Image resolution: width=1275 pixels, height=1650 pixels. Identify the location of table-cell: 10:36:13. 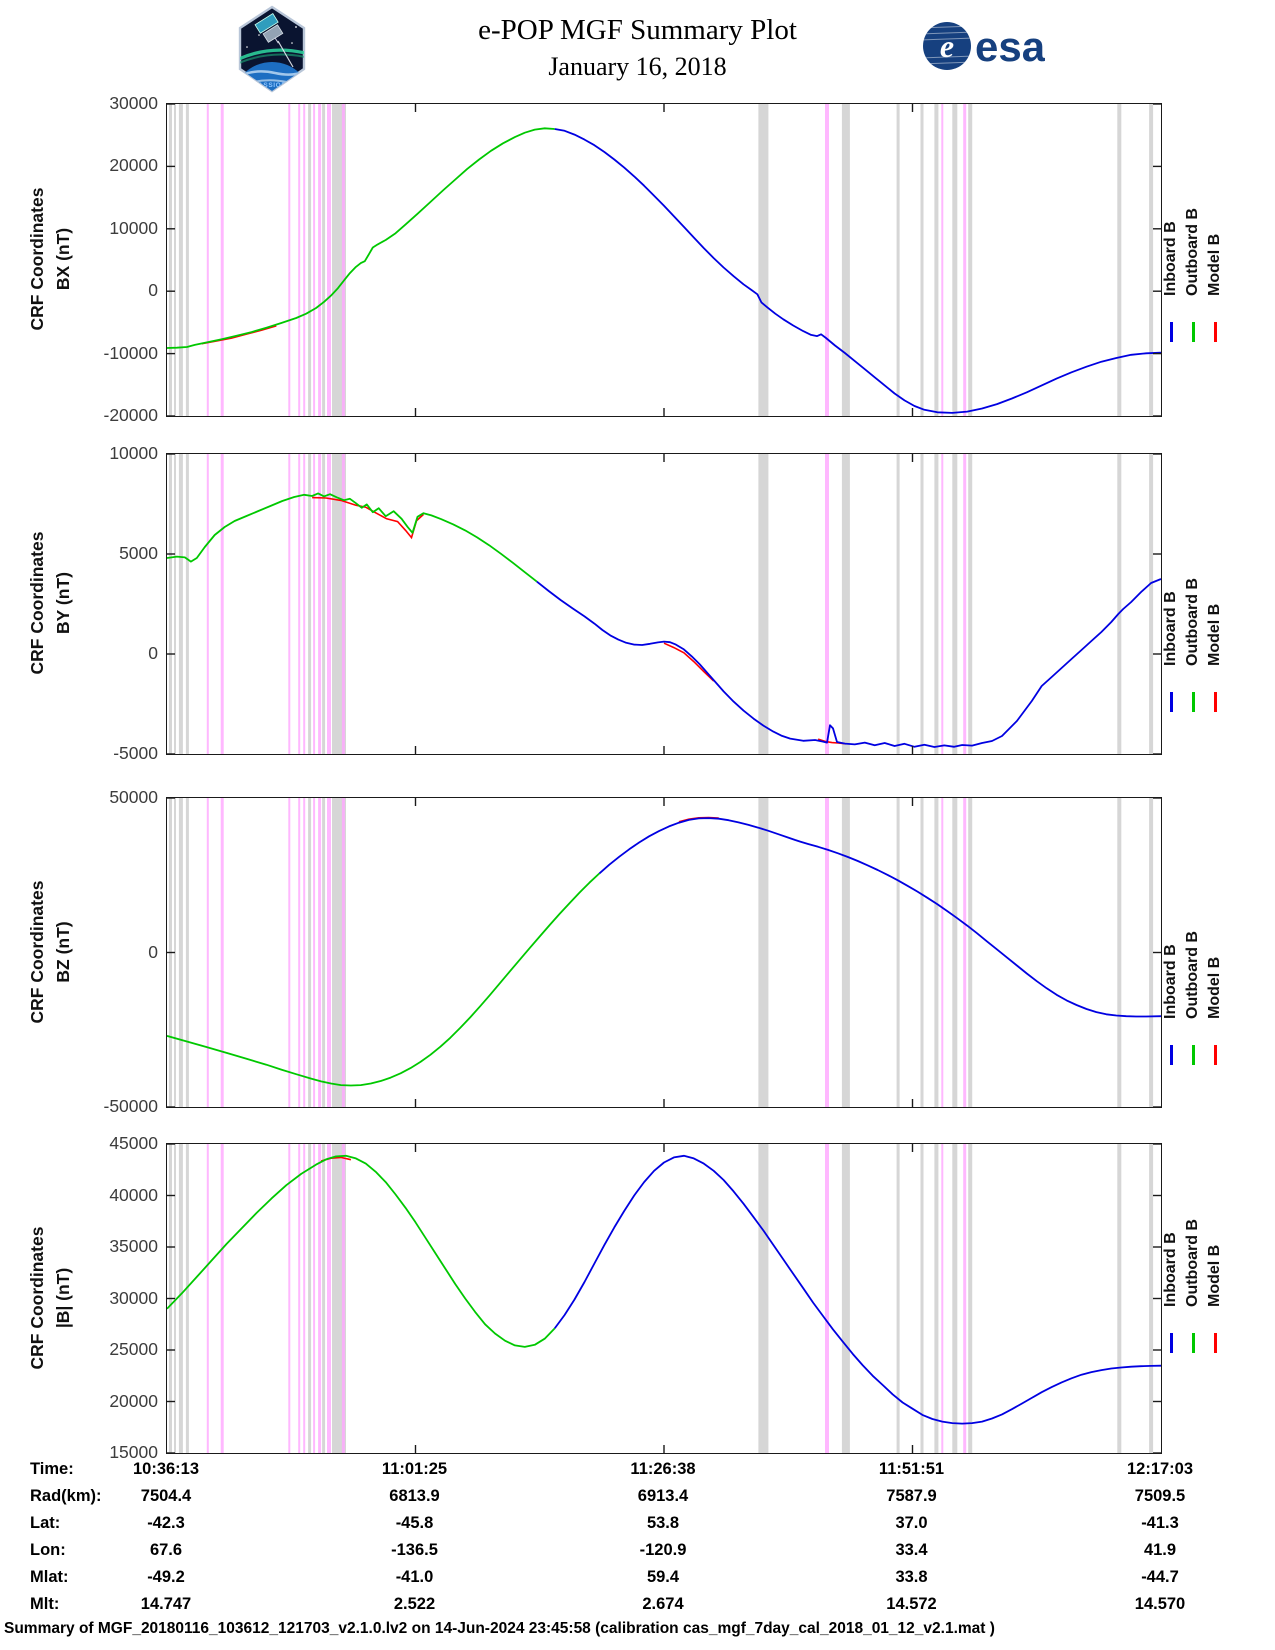
(166, 1469).